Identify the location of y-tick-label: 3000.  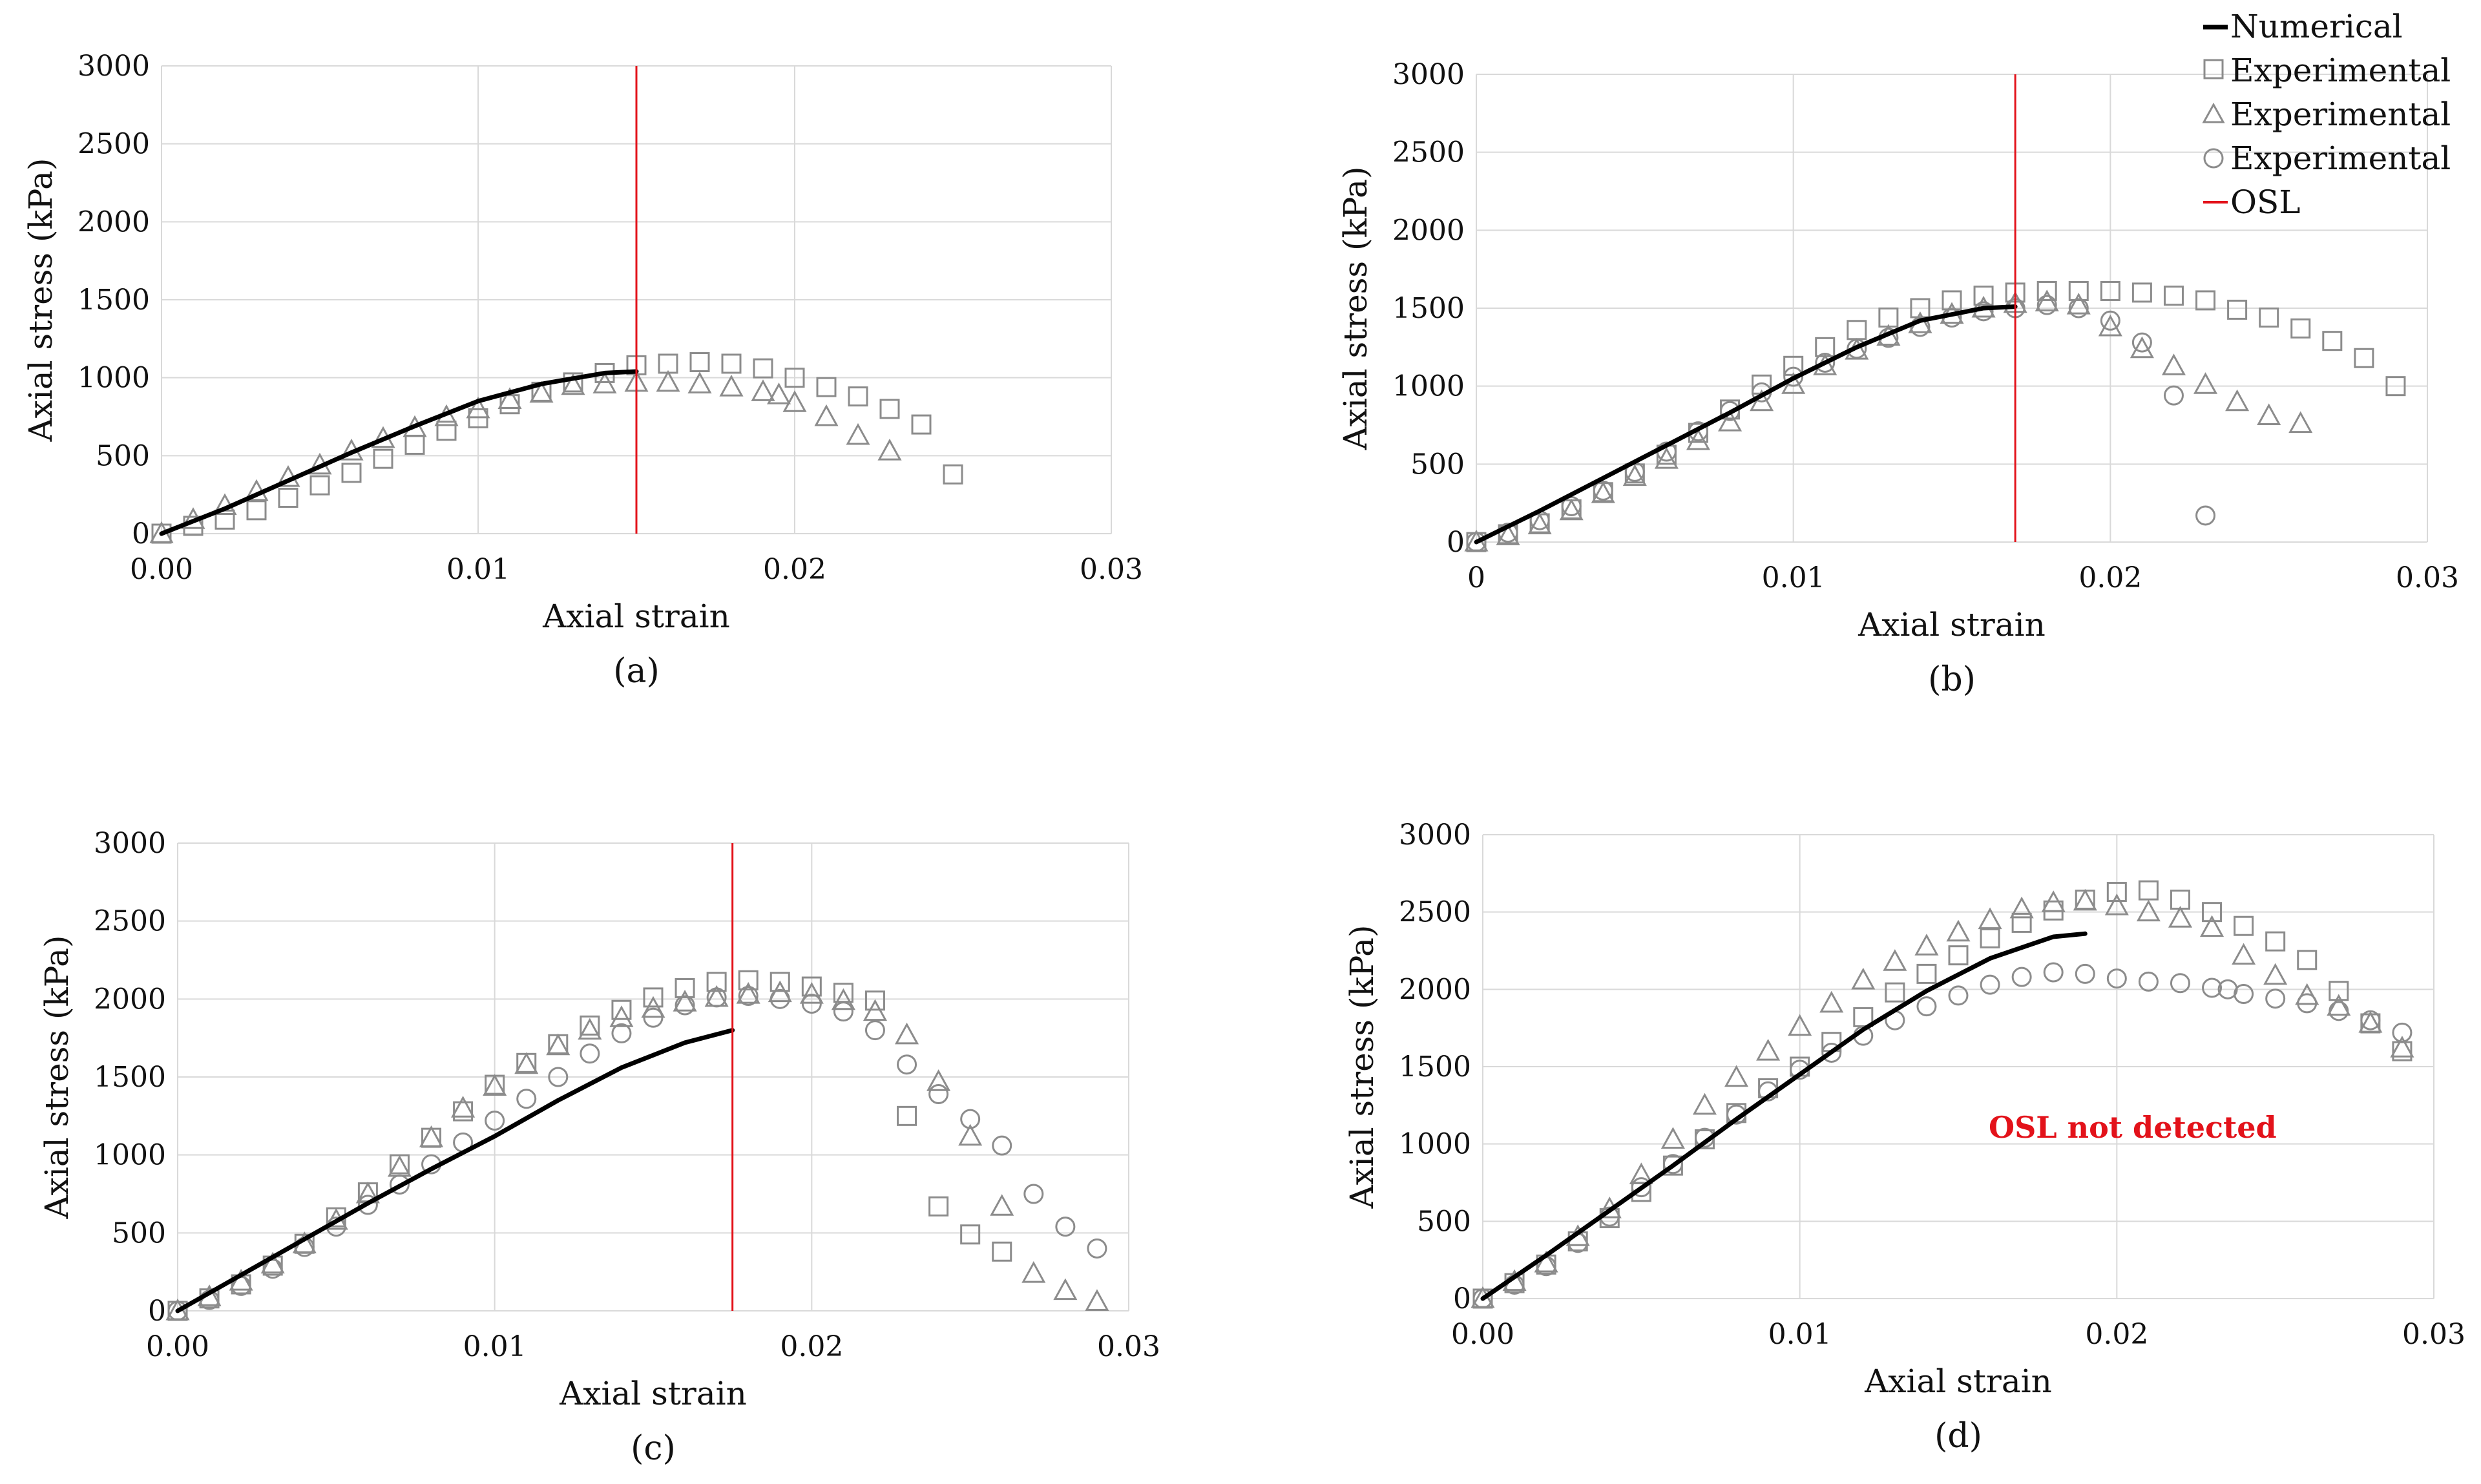
(1428, 74).